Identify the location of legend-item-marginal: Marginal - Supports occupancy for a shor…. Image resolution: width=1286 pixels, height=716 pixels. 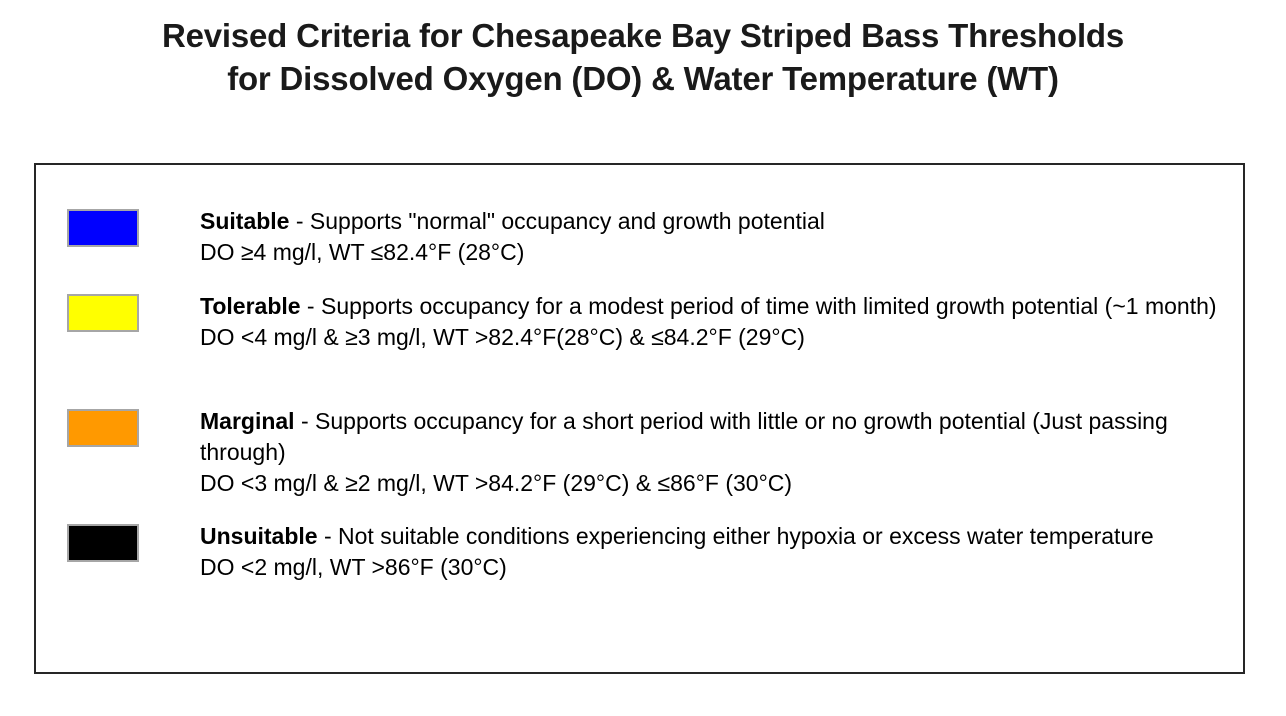
(657, 452).